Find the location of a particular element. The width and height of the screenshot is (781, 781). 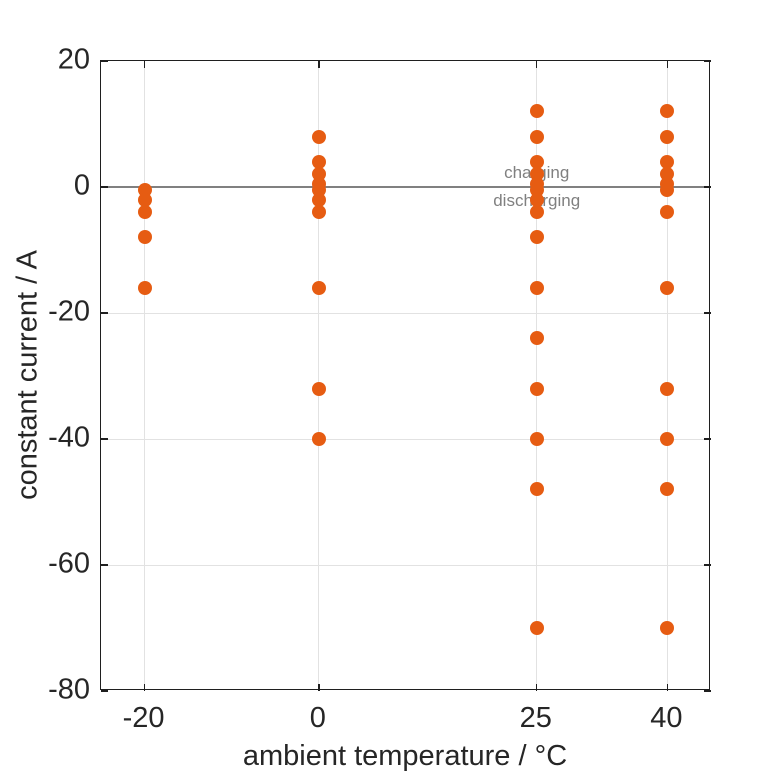

x-tick-label: 40 is located at coordinates (666, 718).